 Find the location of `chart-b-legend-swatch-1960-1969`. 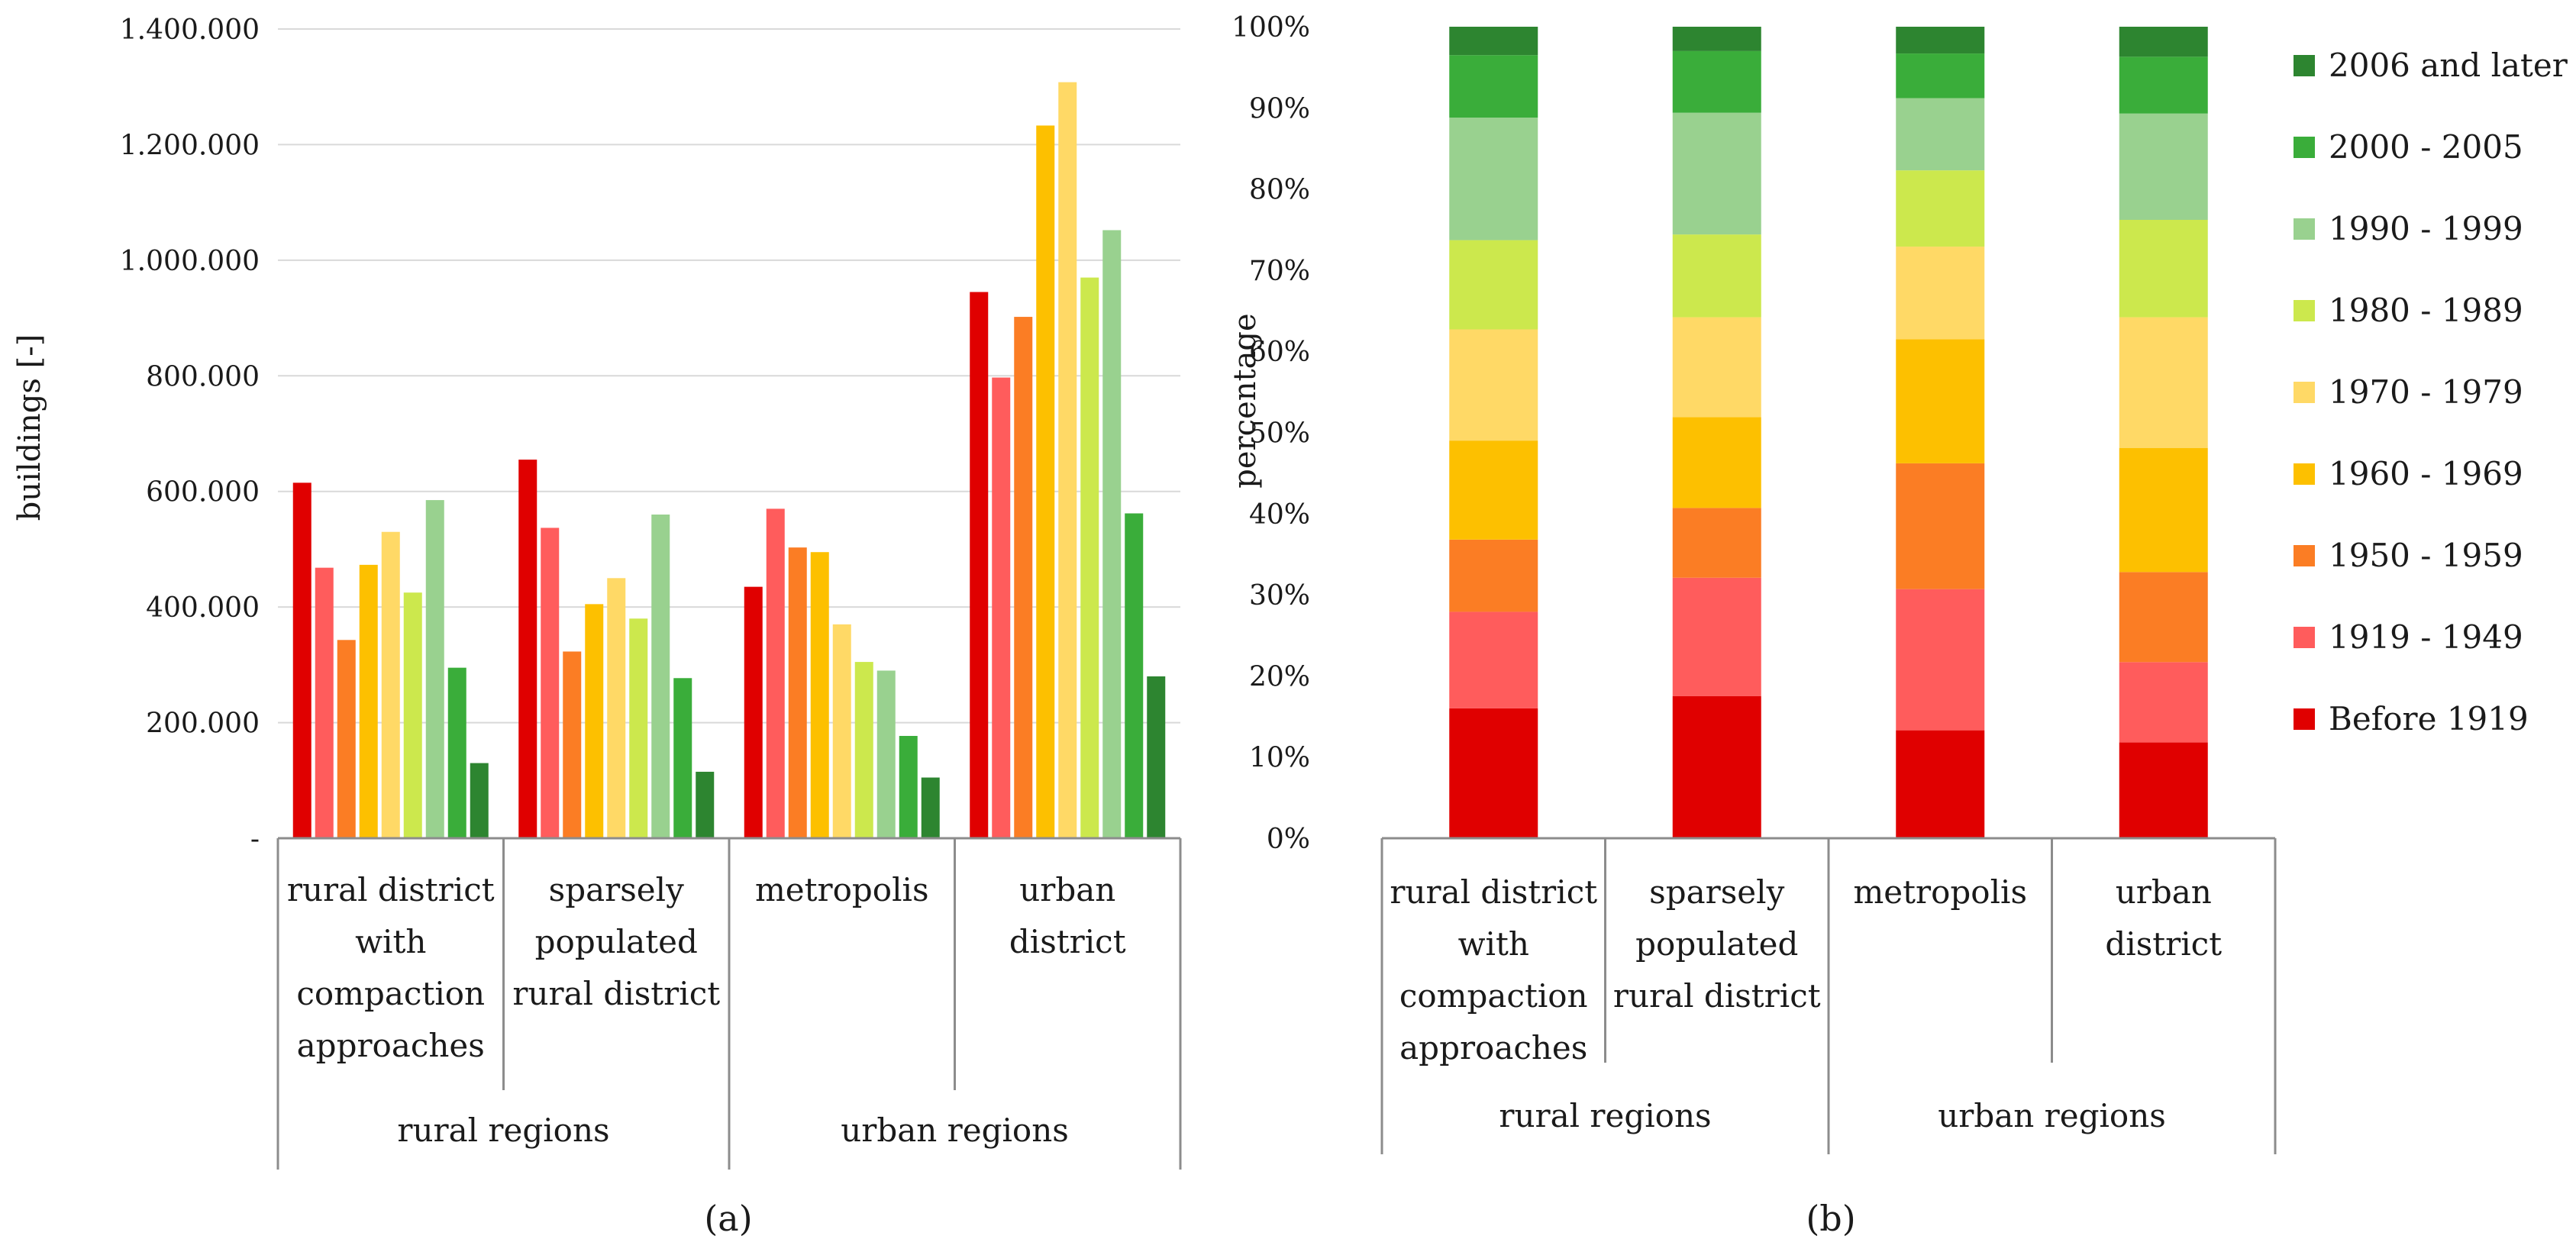

chart-b-legend-swatch-1960-1969 is located at coordinates (2304, 474).